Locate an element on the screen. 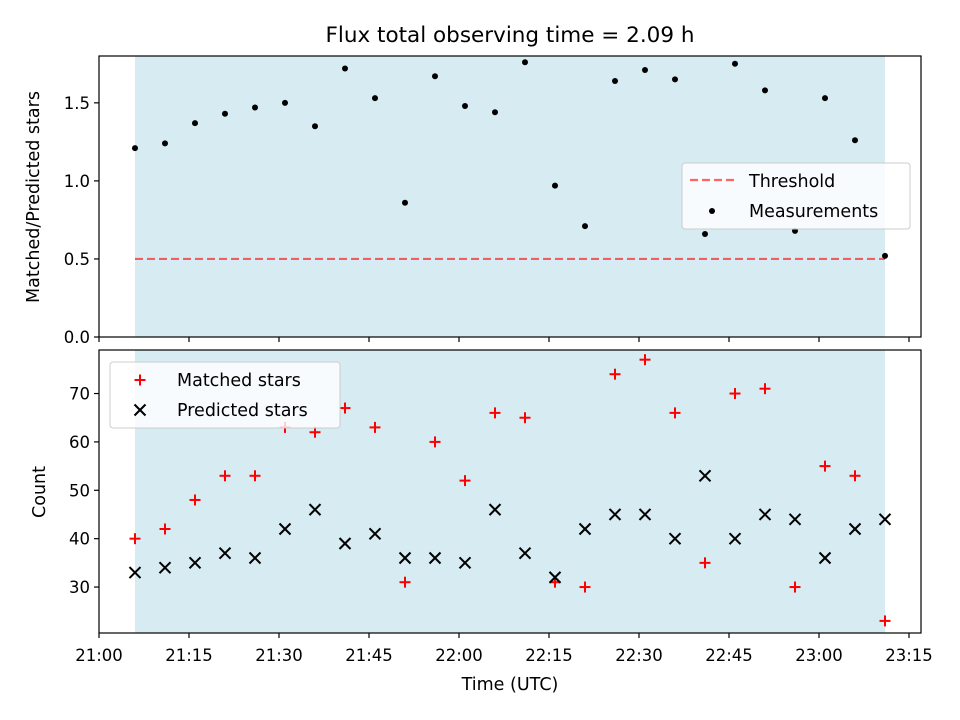  bottom-y-axis-label: Count is located at coordinates (40, 492).